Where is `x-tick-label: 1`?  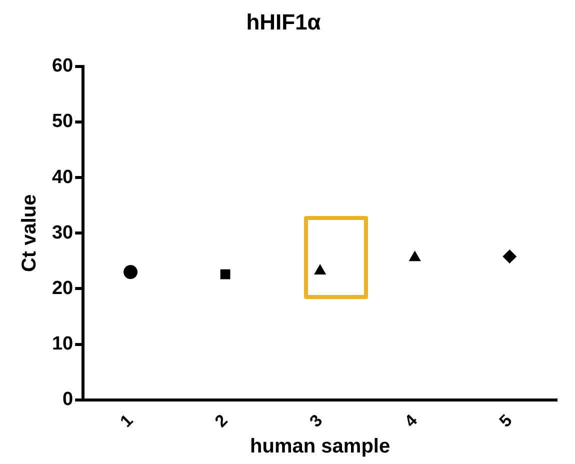 x-tick-label: 1 is located at coordinates (126, 420).